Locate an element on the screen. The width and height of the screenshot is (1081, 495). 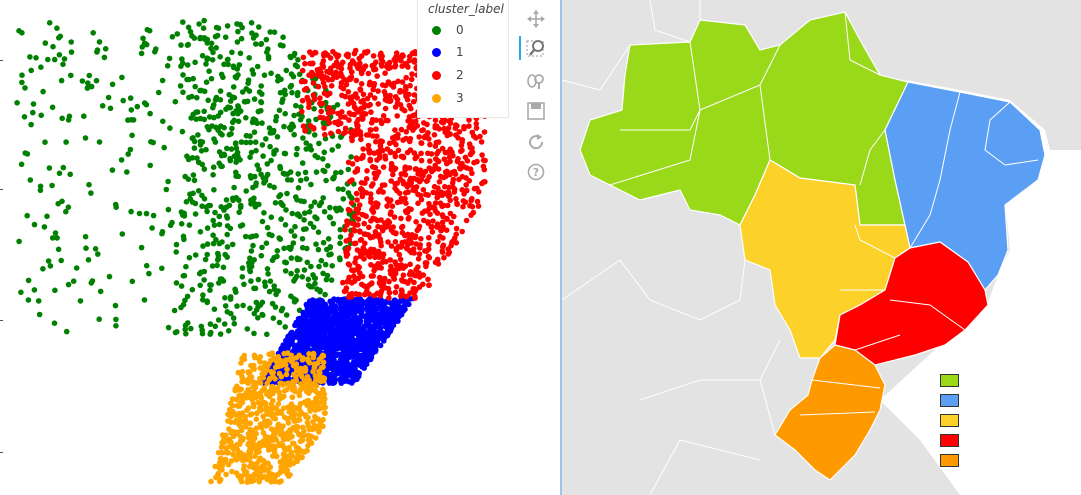
wheel-zoom-icon is located at coordinates (536, 80).